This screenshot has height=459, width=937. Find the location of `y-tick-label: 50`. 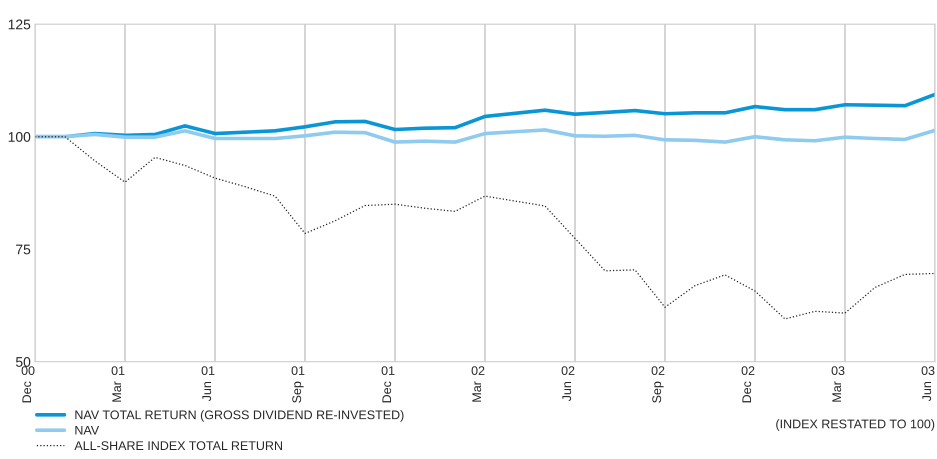

y-tick-label: 50 is located at coordinates (23, 362).